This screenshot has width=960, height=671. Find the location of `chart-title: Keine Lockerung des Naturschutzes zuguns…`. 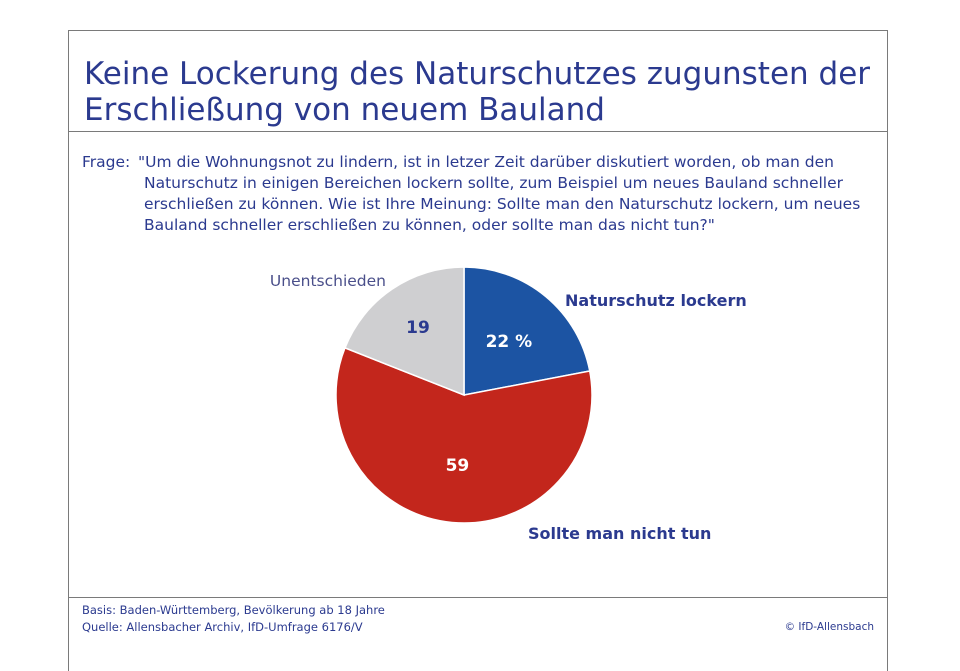

chart-title: Keine Lockerung des Naturschutzes zuguns… is located at coordinates (479, 92).